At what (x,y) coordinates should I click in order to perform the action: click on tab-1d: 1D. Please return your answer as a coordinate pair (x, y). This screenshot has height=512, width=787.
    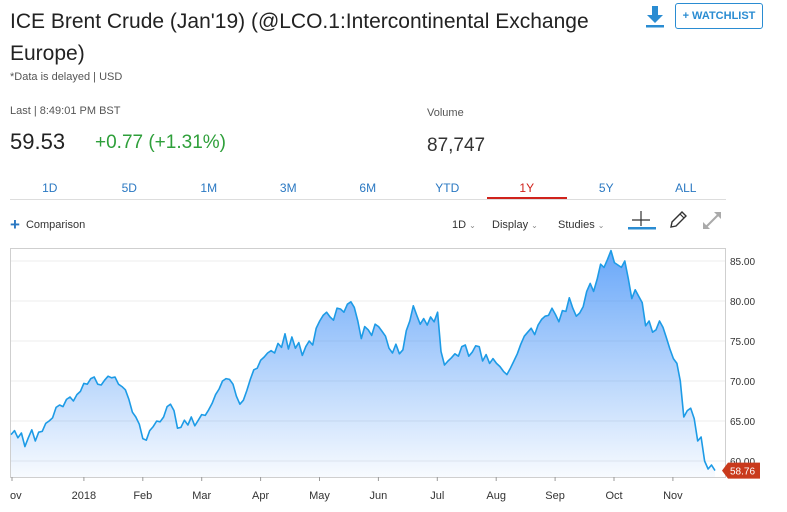
    Looking at the image, I should click on (50, 188).